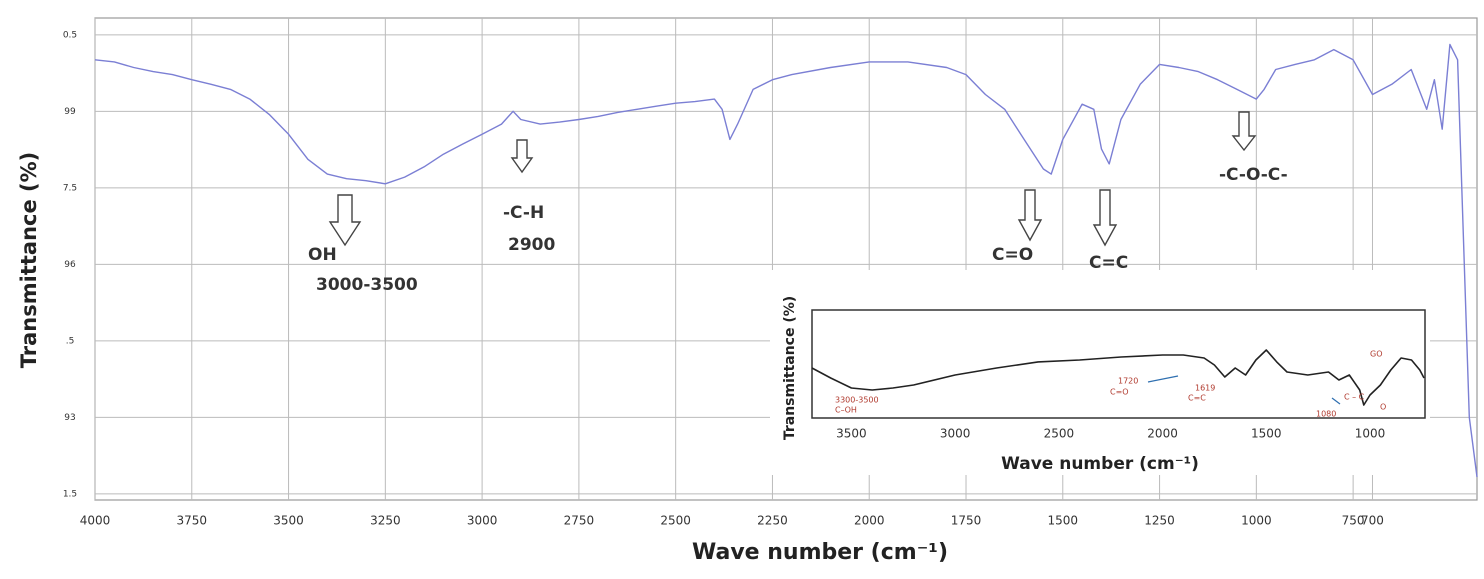 The image size is (1484, 579). Describe the element at coordinates (1353, 521) in the screenshot. I see `x-tick-label: 750` at that location.